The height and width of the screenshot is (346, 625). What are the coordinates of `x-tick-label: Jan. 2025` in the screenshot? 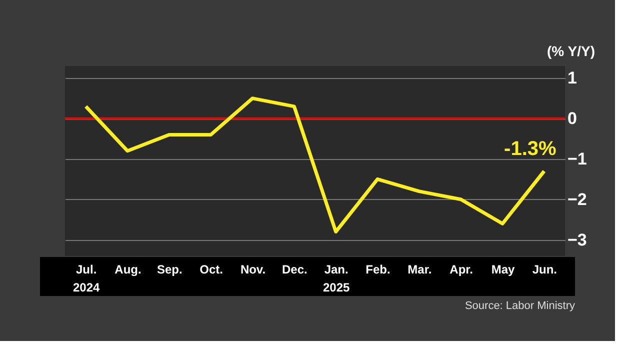 It's located at (336, 278).